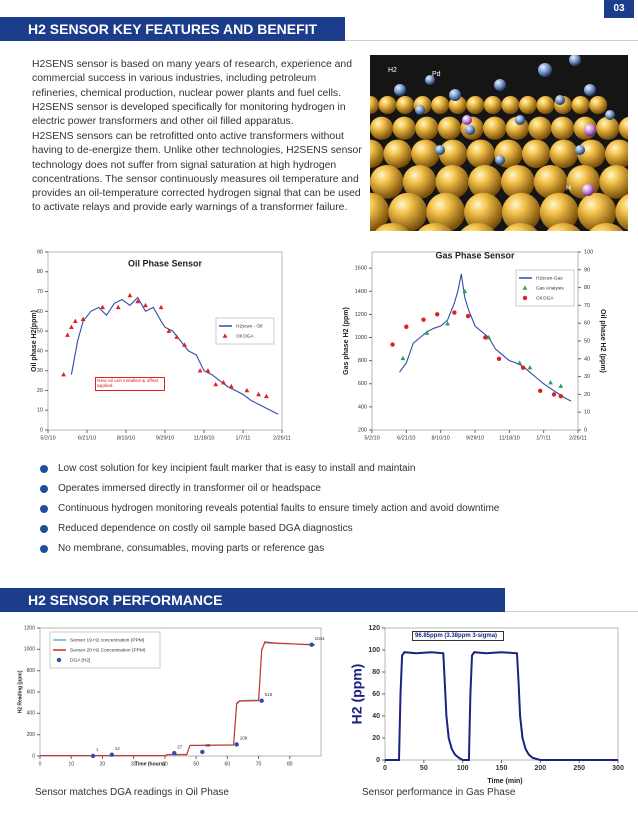 Image resolution: width=638 pixels, height=826 pixels. Describe the element at coordinates (130, 384) in the screenshot. I see `annotation-text: New oil unit installed & offset applied.` at that location.